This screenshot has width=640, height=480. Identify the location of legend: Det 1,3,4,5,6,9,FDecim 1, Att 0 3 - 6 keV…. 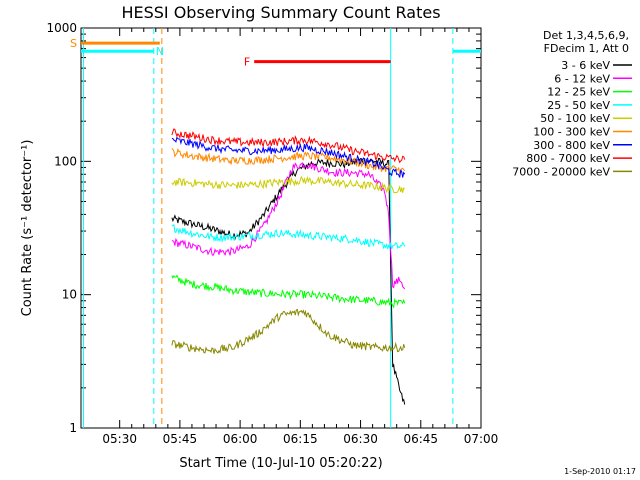
(572, 103).